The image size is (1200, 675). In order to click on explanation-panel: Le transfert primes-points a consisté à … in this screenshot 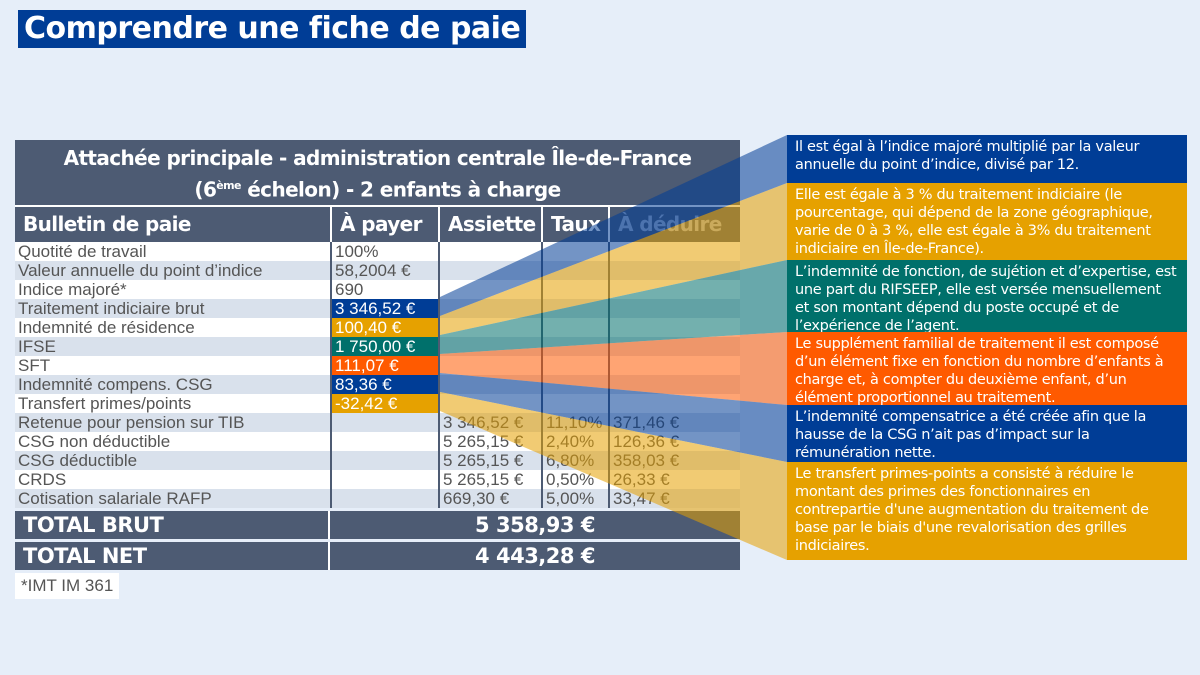, I will do `click(987, 511)`.